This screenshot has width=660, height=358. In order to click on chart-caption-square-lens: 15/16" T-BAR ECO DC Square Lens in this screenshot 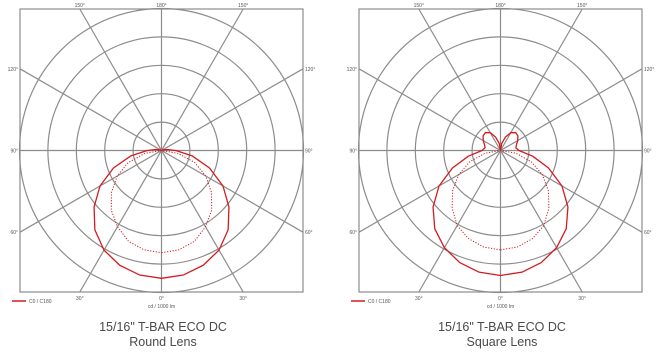, I will do `click(502, 335)`.